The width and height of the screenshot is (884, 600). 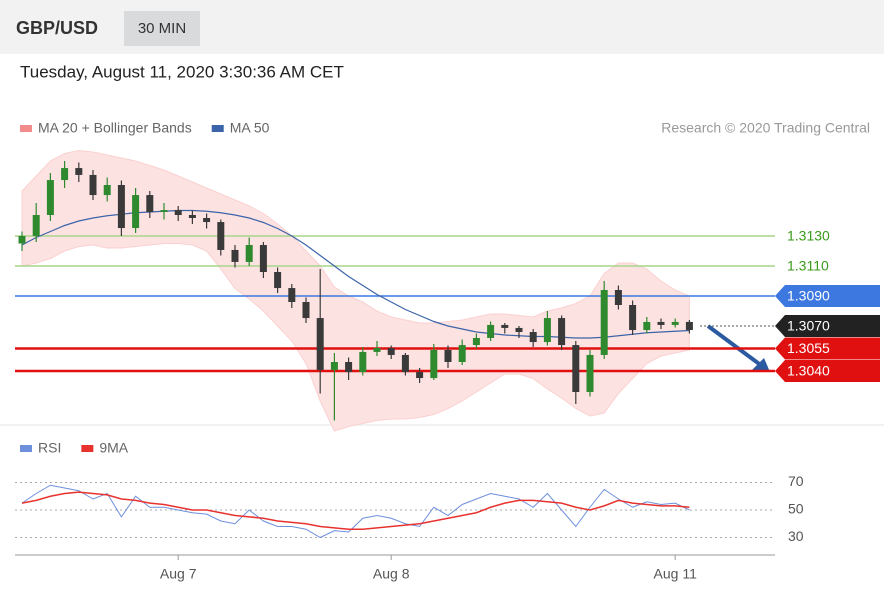 I want to click on x-tick-label: Aug 8, so click(x=391, y=574).